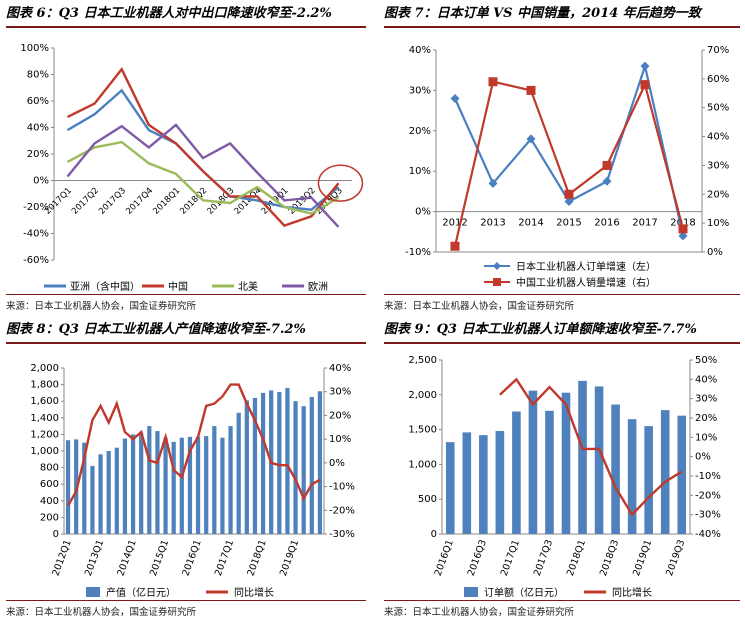 The image size is (745, 624). Describe the element at coordinates (49, 468) in the screenshot. I see `y-left-tick-label: 800` at that location.